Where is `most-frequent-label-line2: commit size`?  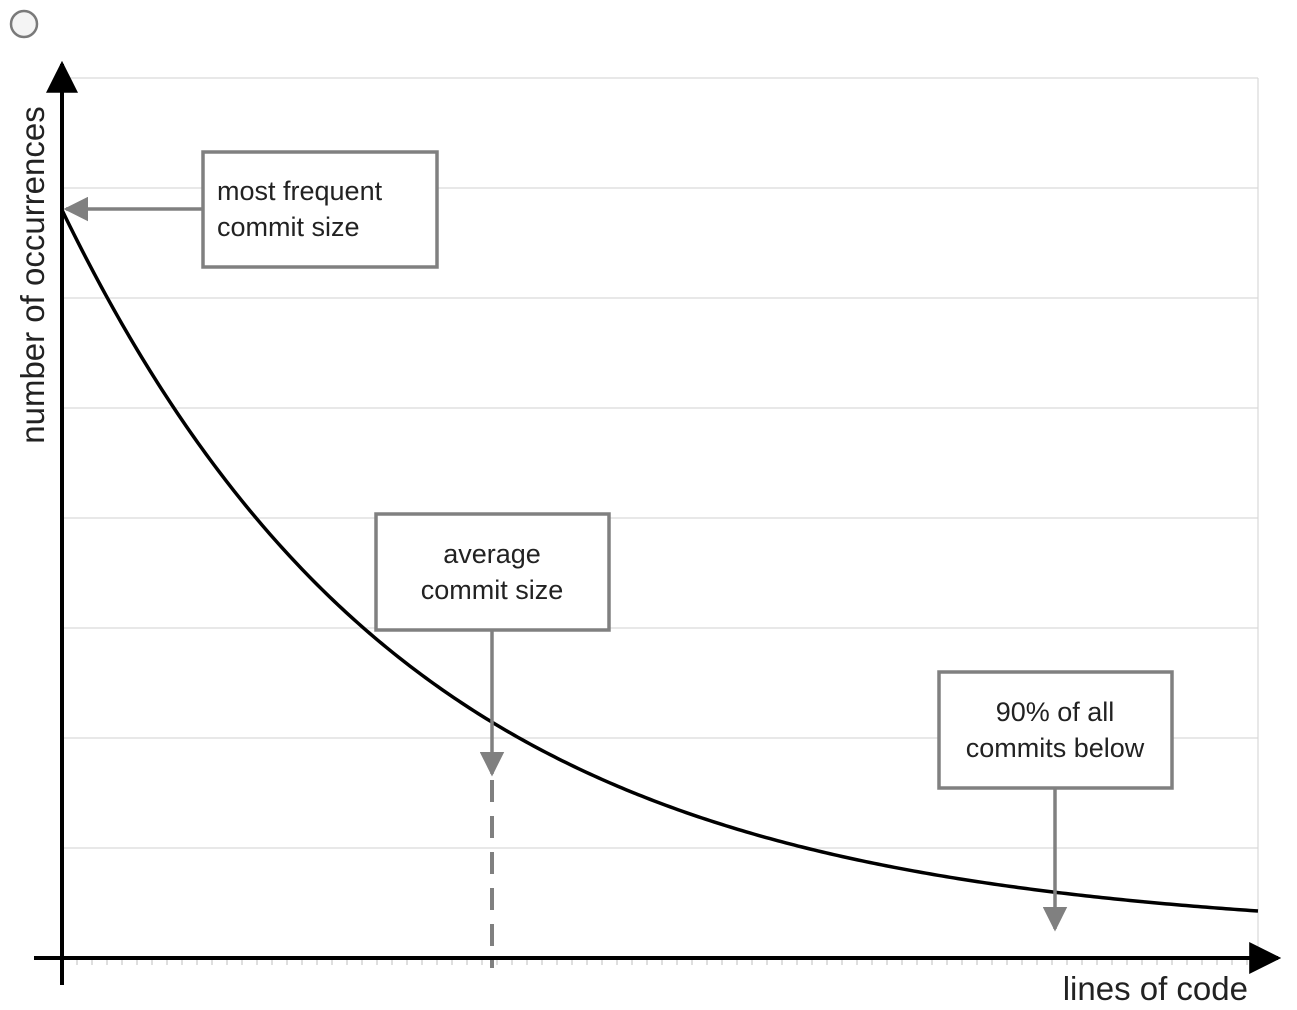 most-frequent-label-line2: commit size is located at coordinates (288, 227).